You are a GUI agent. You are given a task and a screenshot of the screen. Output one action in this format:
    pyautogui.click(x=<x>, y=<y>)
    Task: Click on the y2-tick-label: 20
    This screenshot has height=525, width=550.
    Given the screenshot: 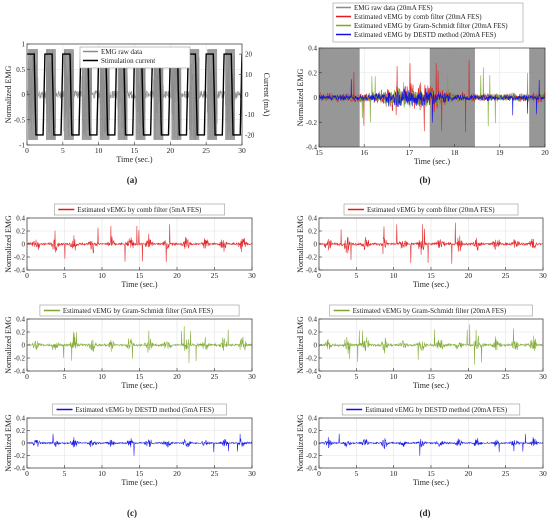 What is the action you would take?
    pyautogui.click(x=249, y=55)
    